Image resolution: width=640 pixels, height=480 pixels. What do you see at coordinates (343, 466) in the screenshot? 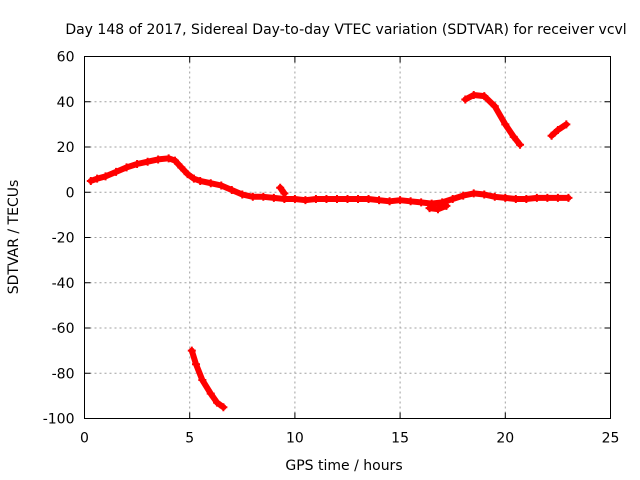
I see `x-axis-label: GPS time / hours` at bounding box center [343, 466].